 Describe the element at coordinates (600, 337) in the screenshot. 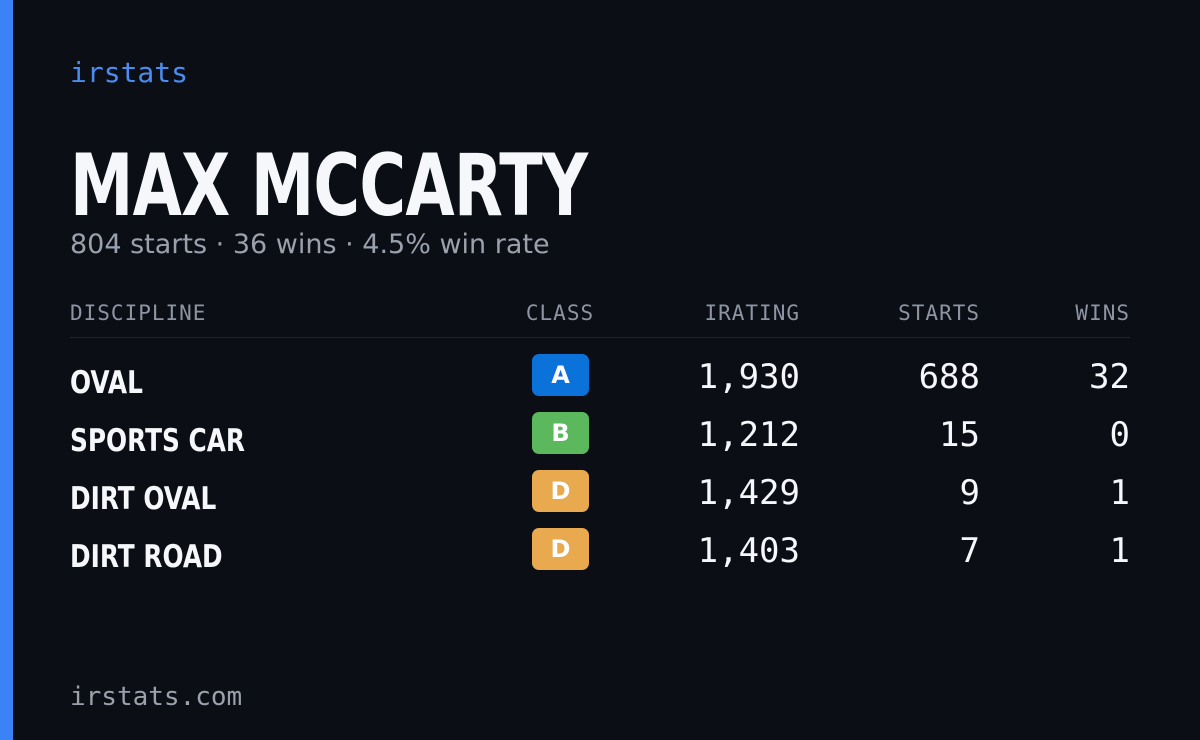

I see `header-rule` at that location.